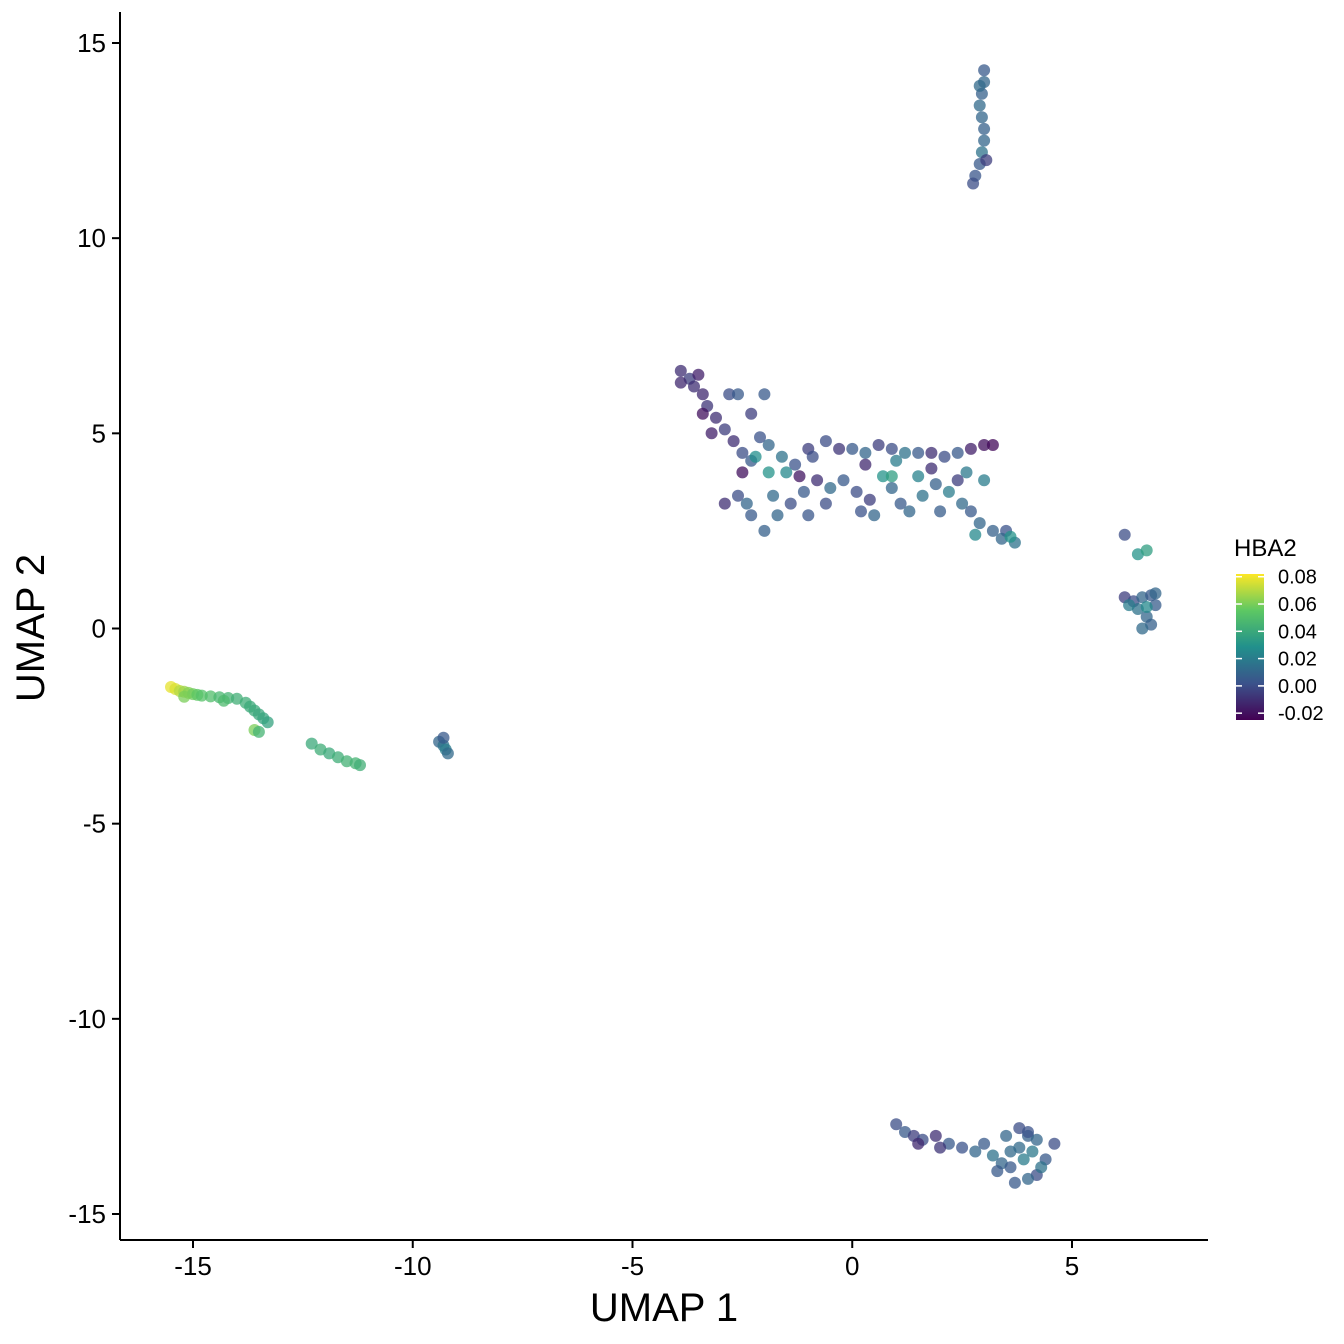 This screenshot has width=1344, height=1344. What do you see at coordinates (1297, 660) in the screenshot?
I see `colorbar-tick-label: 0.02` at bounding box center [1297, 660].